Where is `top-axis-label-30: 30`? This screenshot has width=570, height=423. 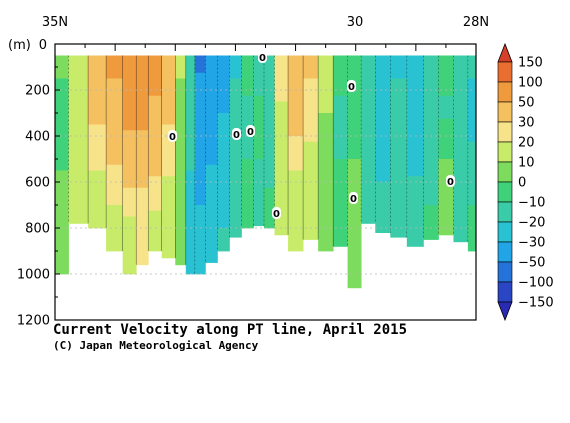
top-axis-label-30: 30 is located at coordinates (355, 22).